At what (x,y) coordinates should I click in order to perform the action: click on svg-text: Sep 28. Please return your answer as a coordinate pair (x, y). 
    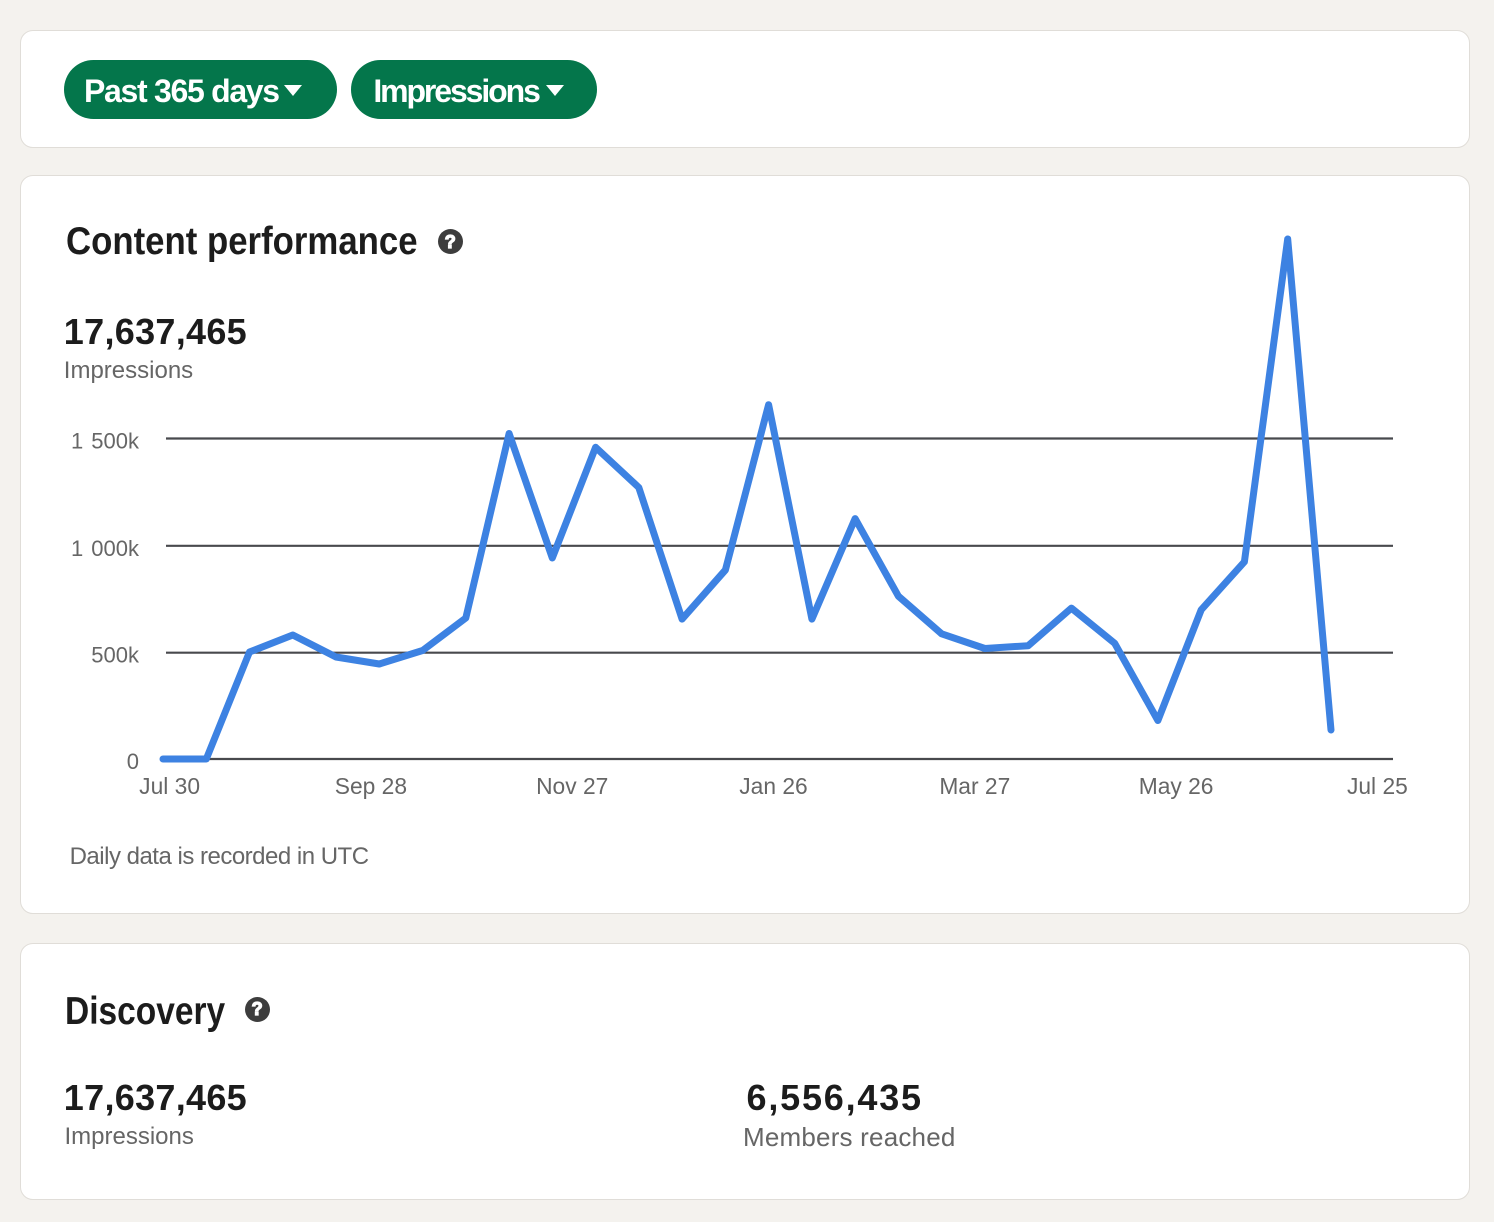
    Looking at the image, I should click on (371, 786).